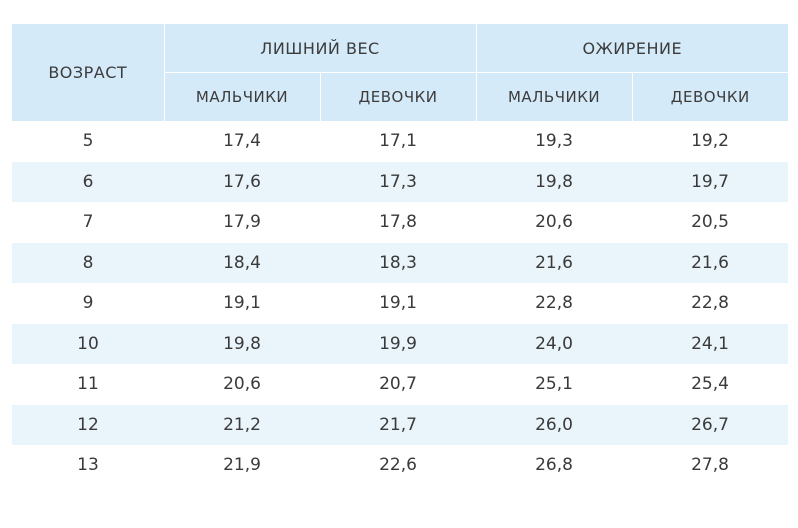 The width and height of the screenshot is (798, 528). Describe the element at coordinates (554, 96) in the screenshot. I see `subheader-obesity-boys: МАЛЬЧИКИ` at that location.